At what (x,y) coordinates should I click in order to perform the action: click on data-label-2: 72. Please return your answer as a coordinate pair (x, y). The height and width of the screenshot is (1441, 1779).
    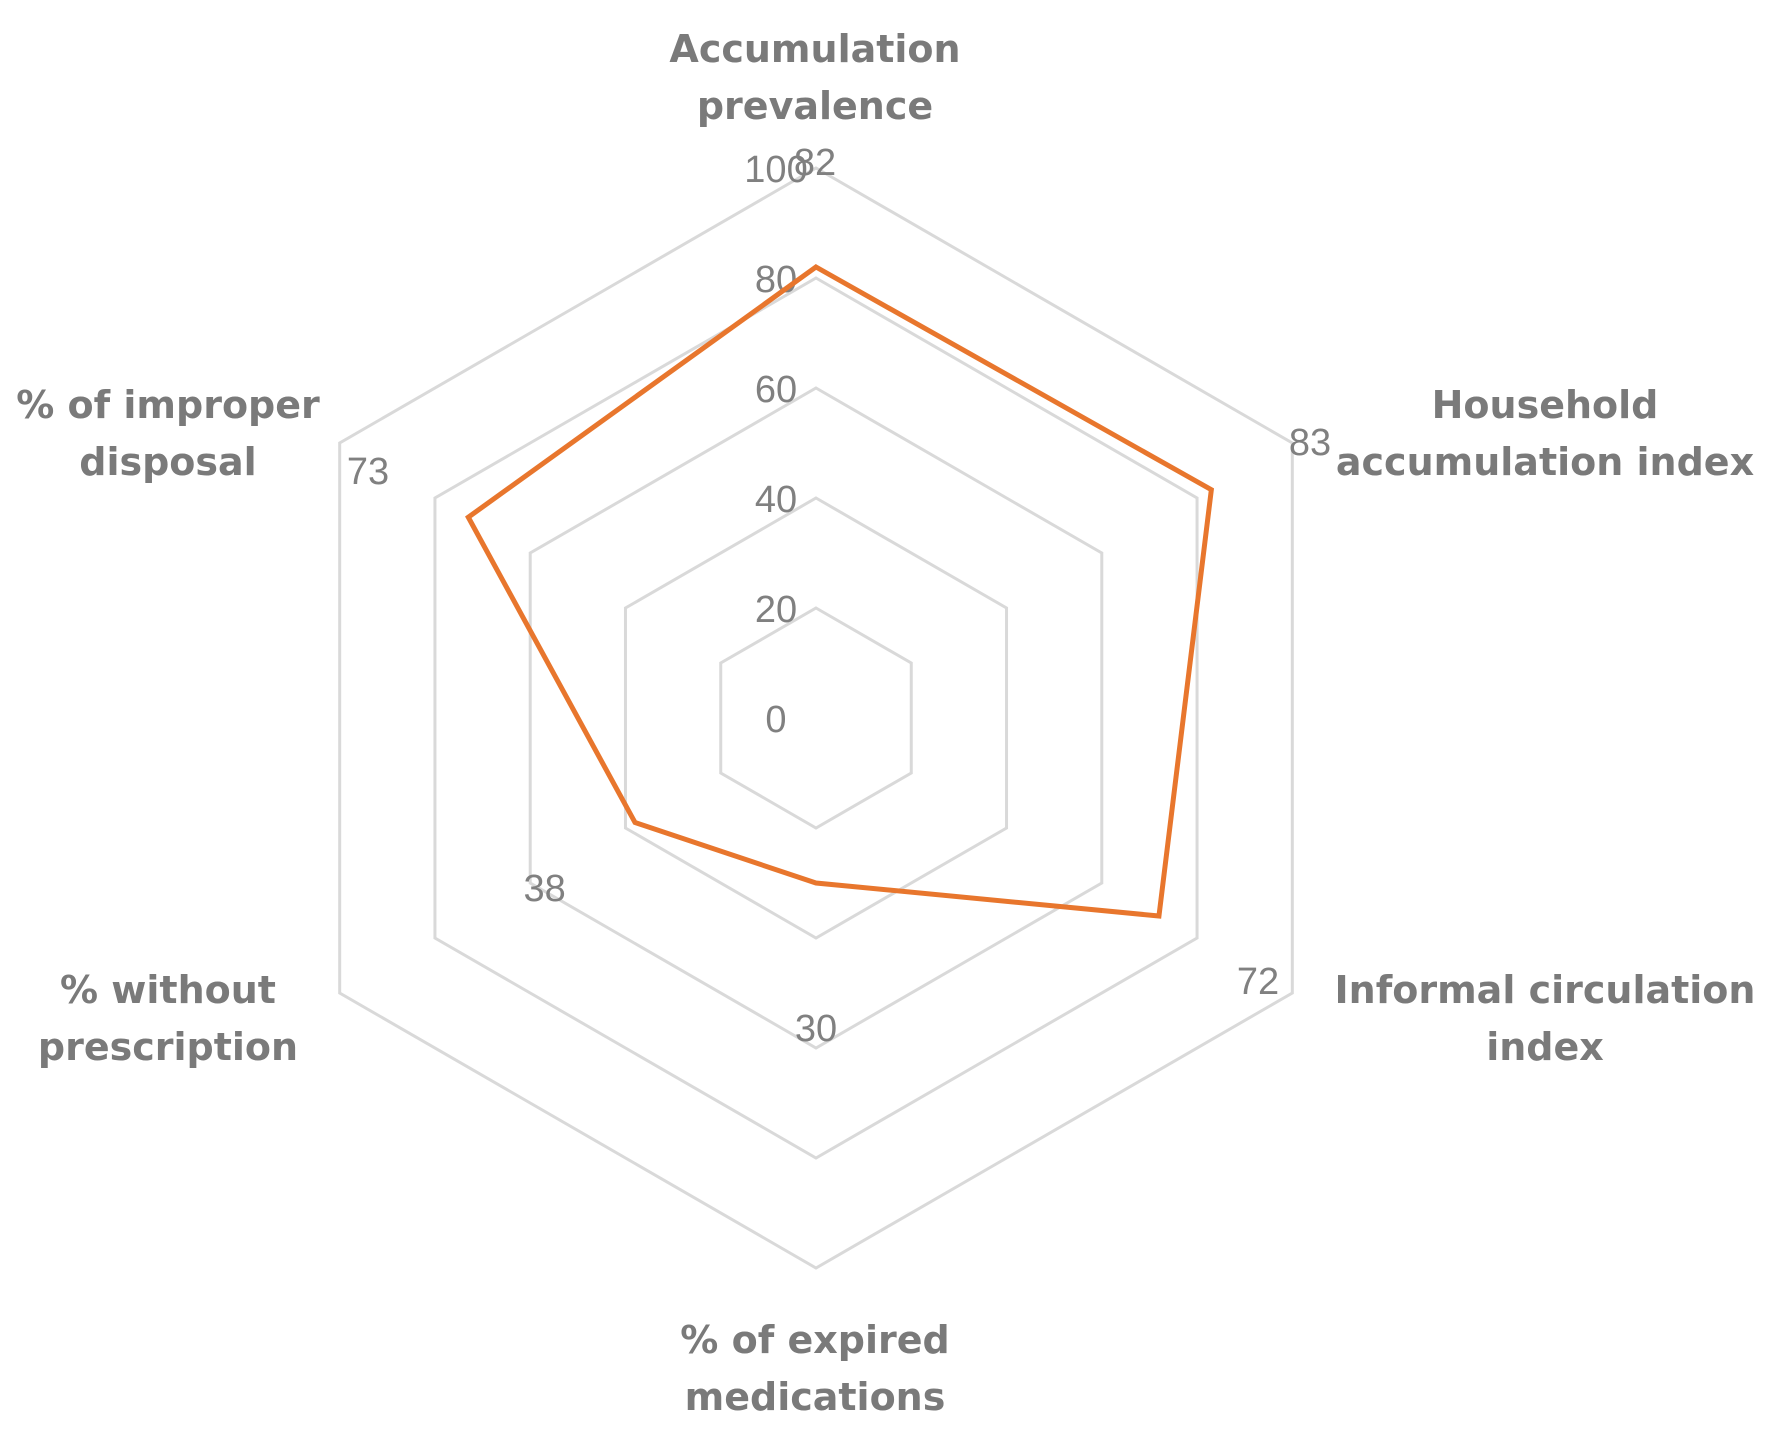
    Looking at the image, I should click on (1258, 982).